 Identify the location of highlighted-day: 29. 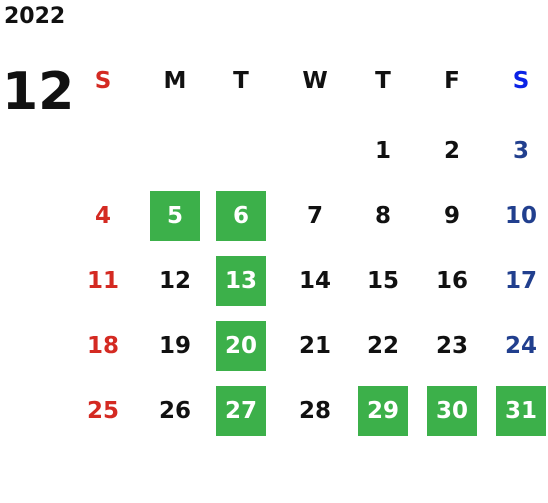
(383, 411).